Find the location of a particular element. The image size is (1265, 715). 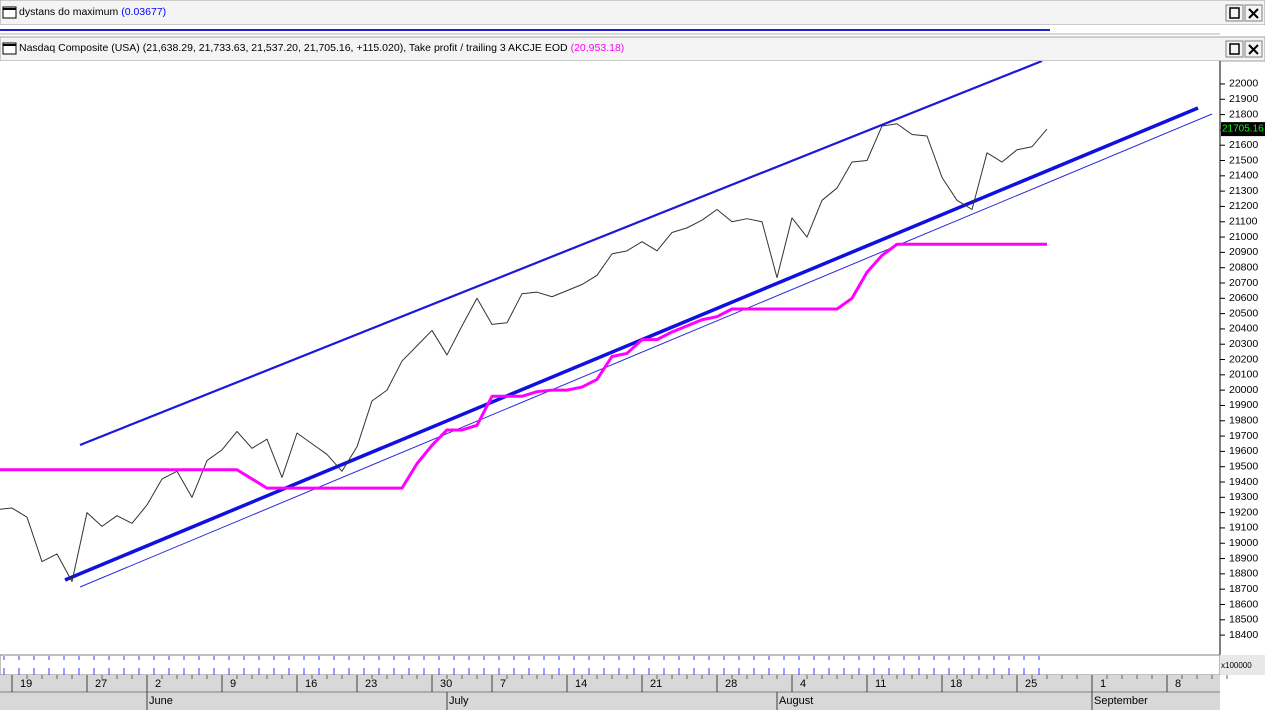

y-tick-label: 20500 is located at coordinates (1243, 313).